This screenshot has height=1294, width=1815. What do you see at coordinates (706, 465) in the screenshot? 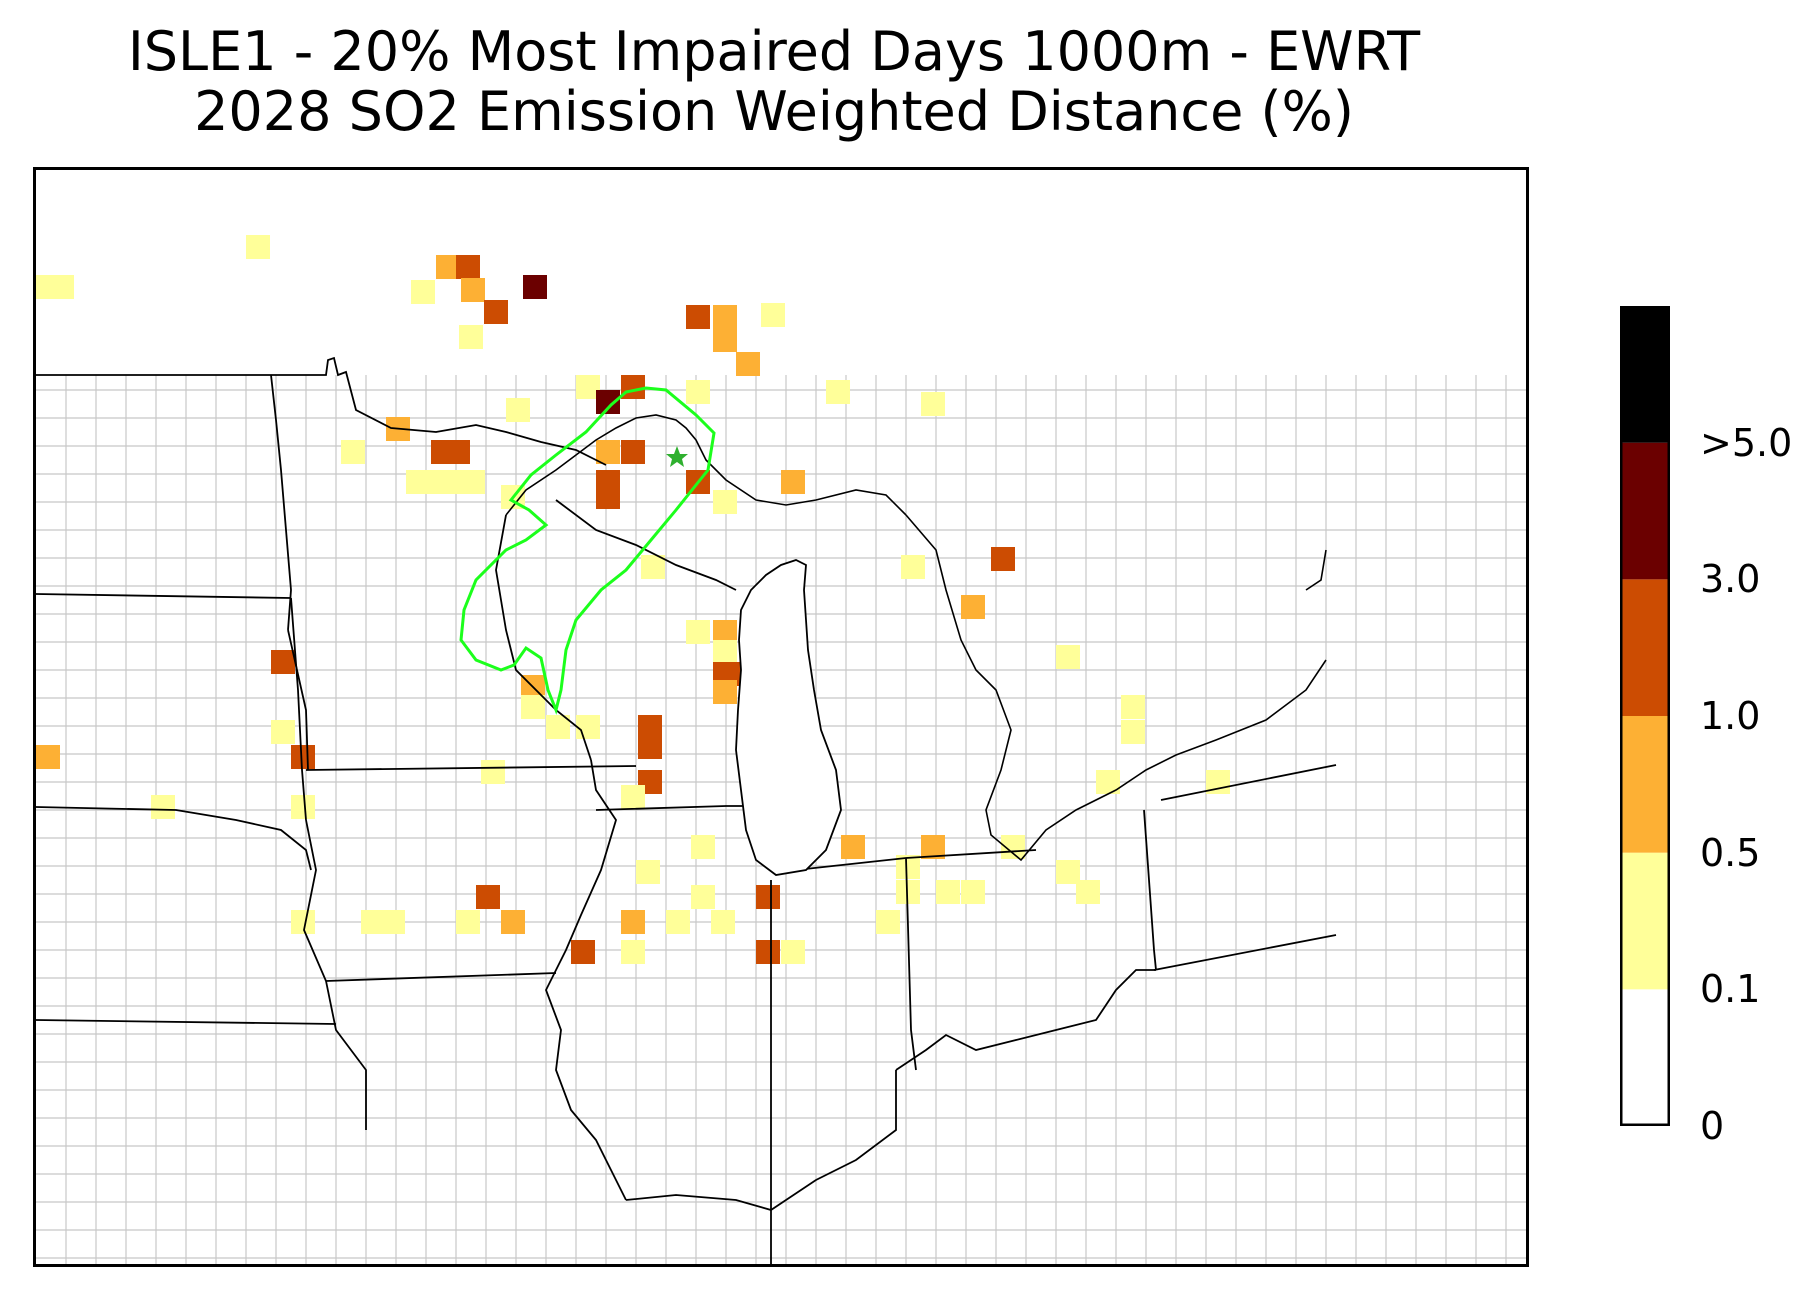
I see `lake-superior-shore` at bounding box center [706, 465].